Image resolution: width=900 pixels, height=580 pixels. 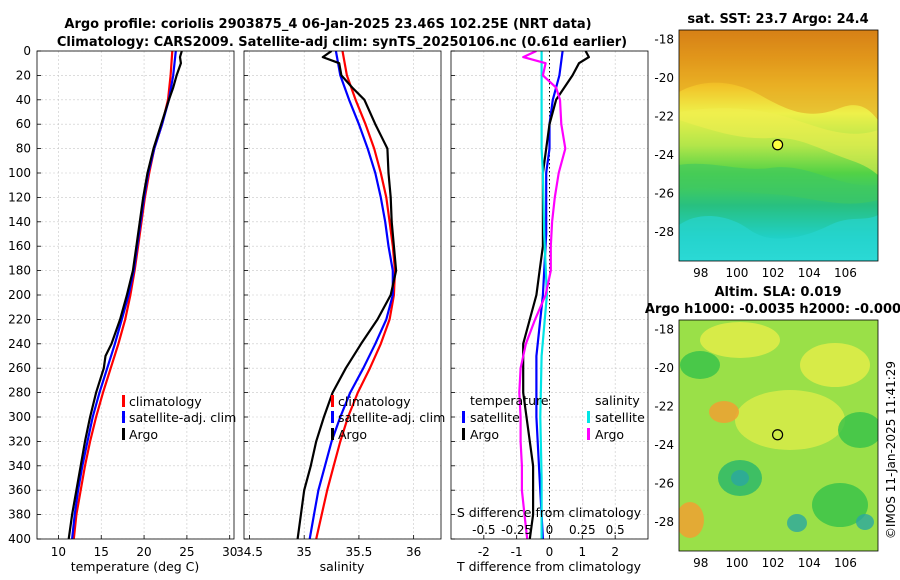 I want to click on sst-cyan-patch, so click(x=778, y=238).